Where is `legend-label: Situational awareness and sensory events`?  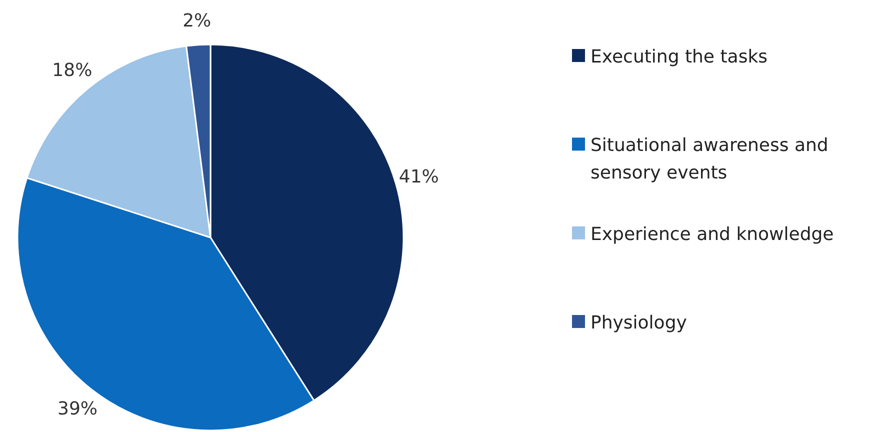
legend-label: Situational awareness and sensory events is located at coordinates (709, 159).